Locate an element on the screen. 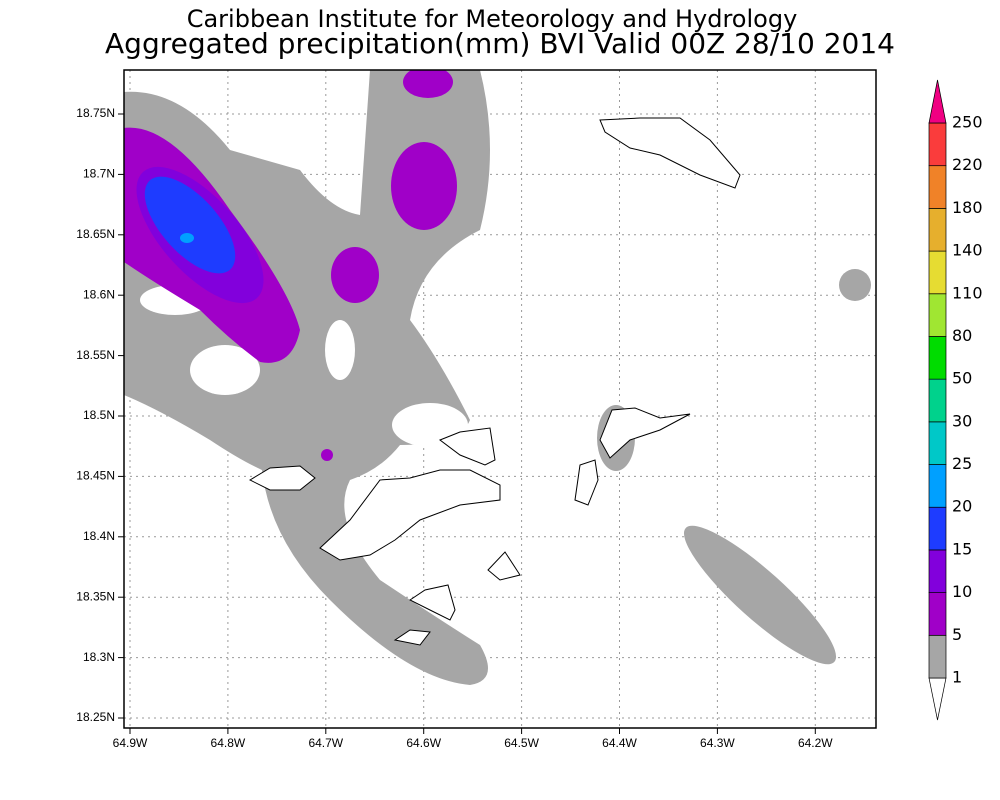 The width and height of the screenshot is (1000, 800). colorbar-label: 10 is located at coordinates (962, 591).